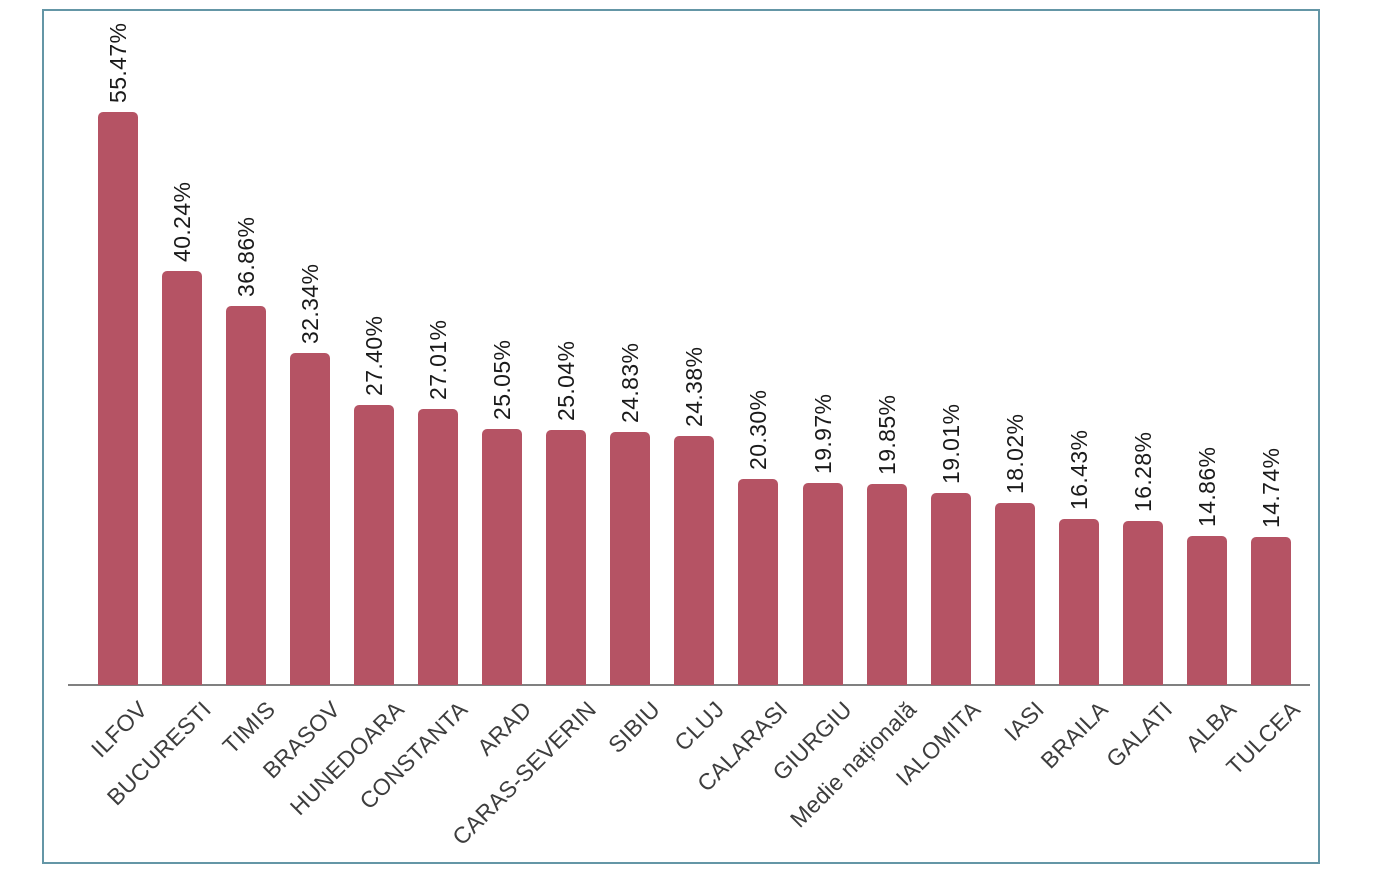 This screenshot has width=1373, height=885. I want to click on bar-value-label: 27.01%, so click(438, 359).